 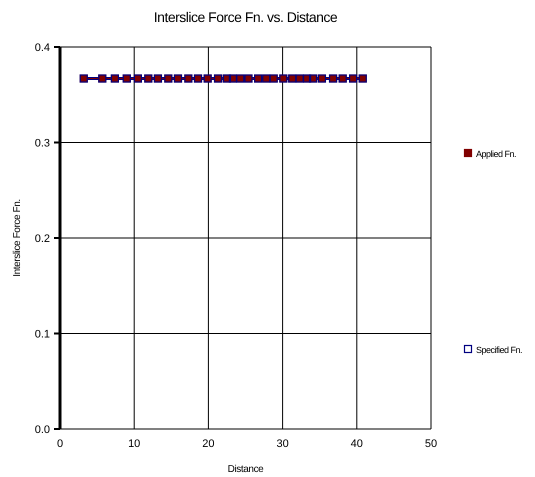 What do you see at coordinates (42, 334) in the screenshot?
I see `y-tick-label: 0.1` at bounding box center [42, 334].